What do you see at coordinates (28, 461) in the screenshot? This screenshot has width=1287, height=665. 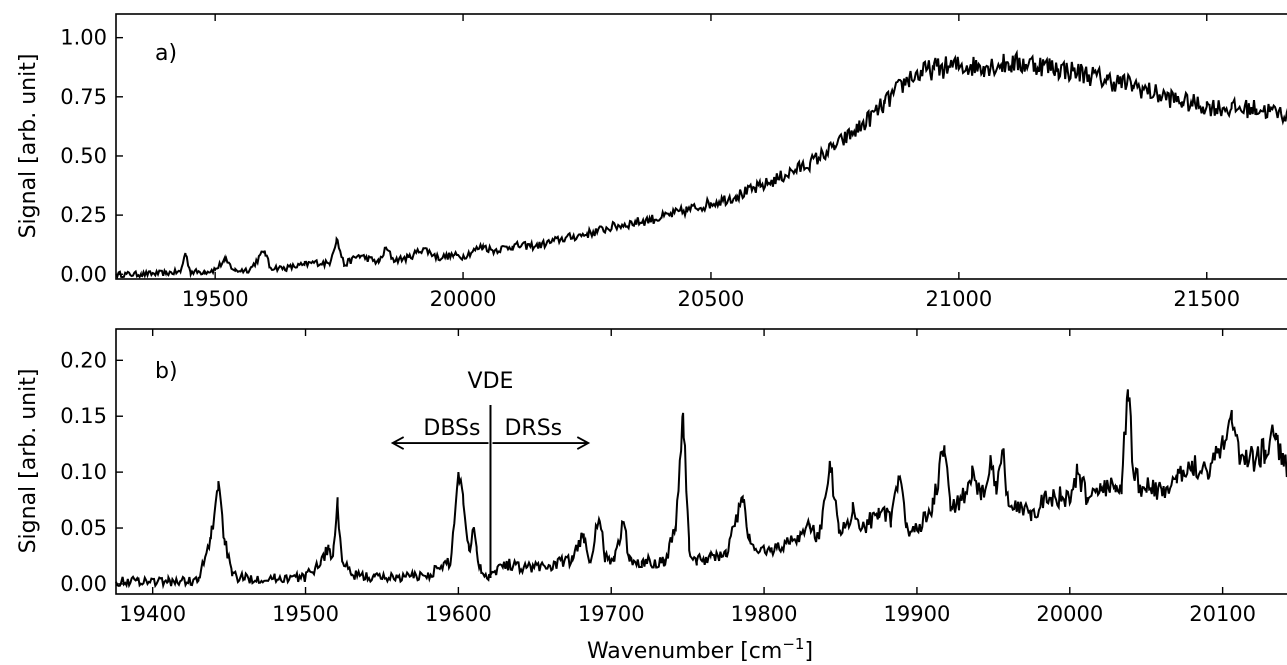 I see `panel-b-y-axis-label: Signal [arb. unit]` at bounding box center [28, 461].